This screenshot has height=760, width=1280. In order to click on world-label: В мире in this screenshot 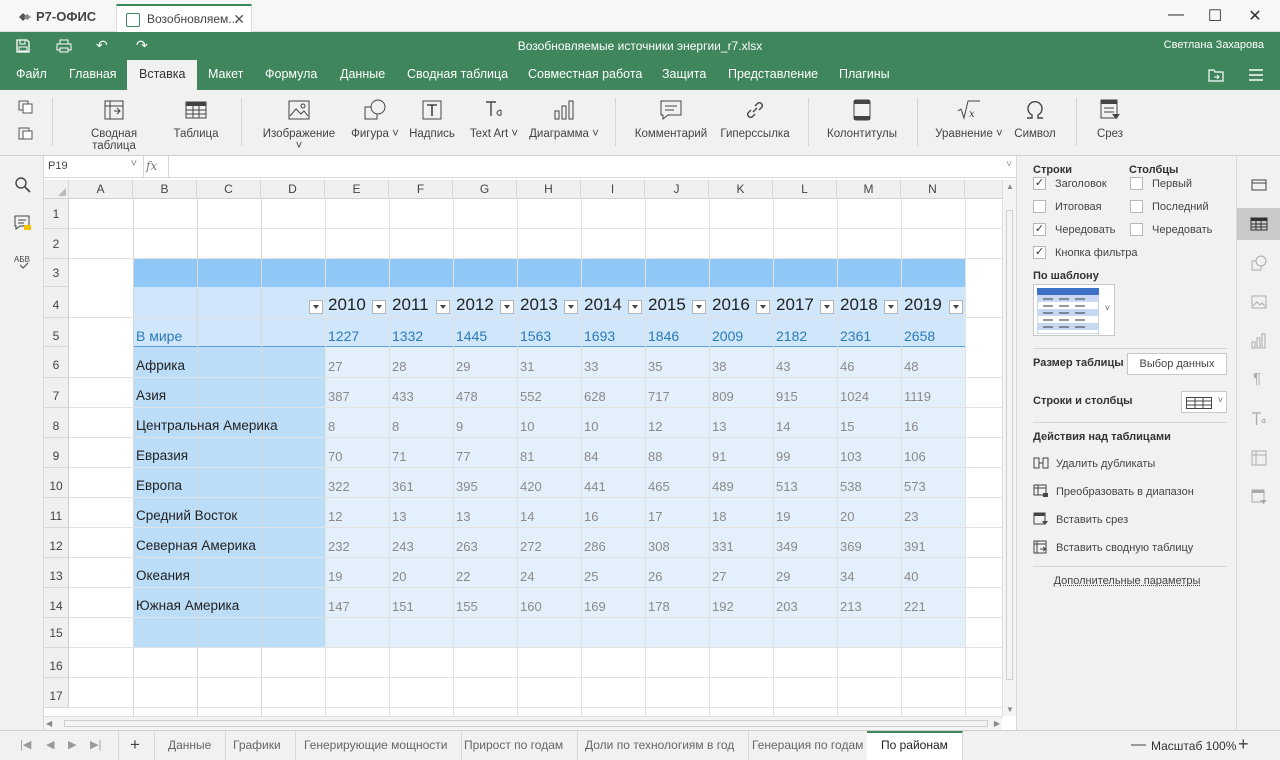, I will do `click(159, 336)`.